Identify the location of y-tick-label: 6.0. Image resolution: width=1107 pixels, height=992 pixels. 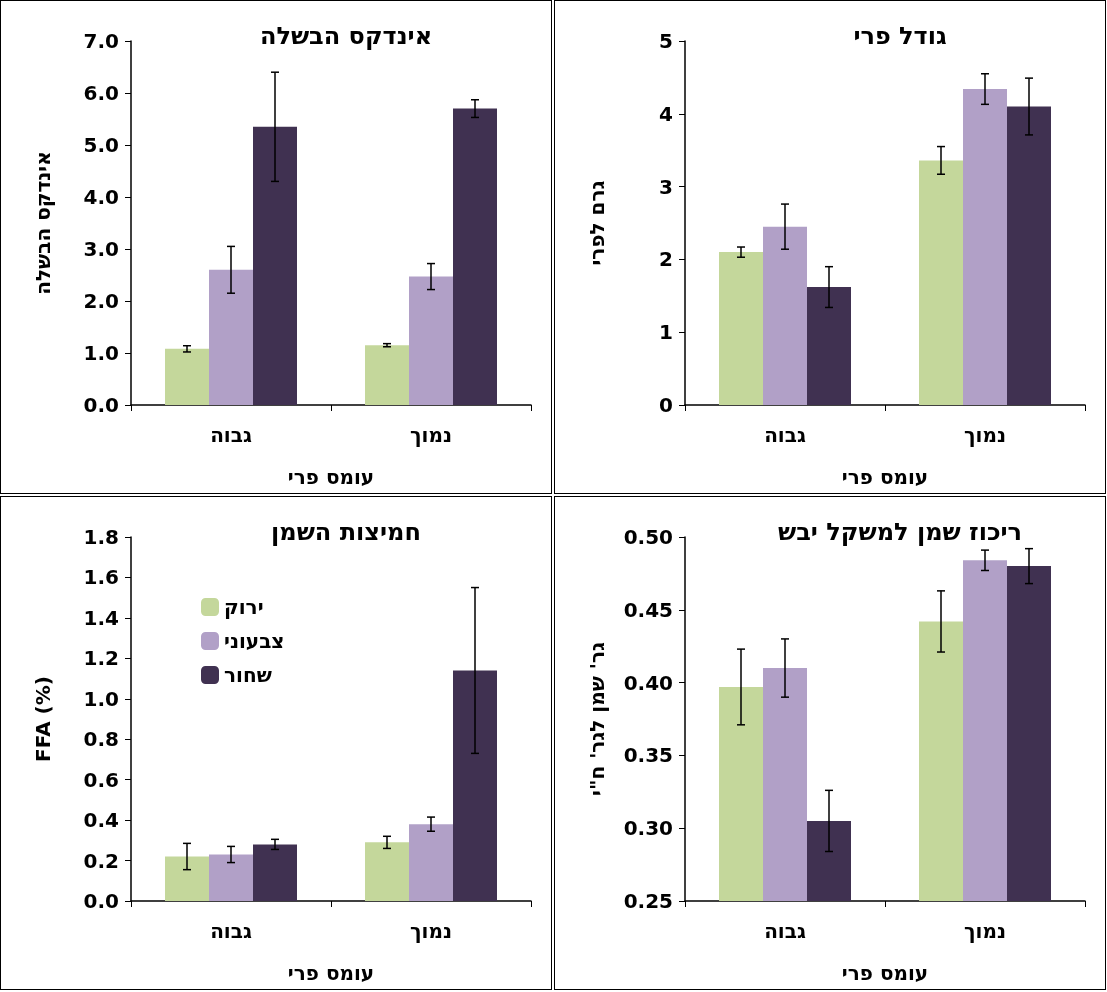
(101, 93).